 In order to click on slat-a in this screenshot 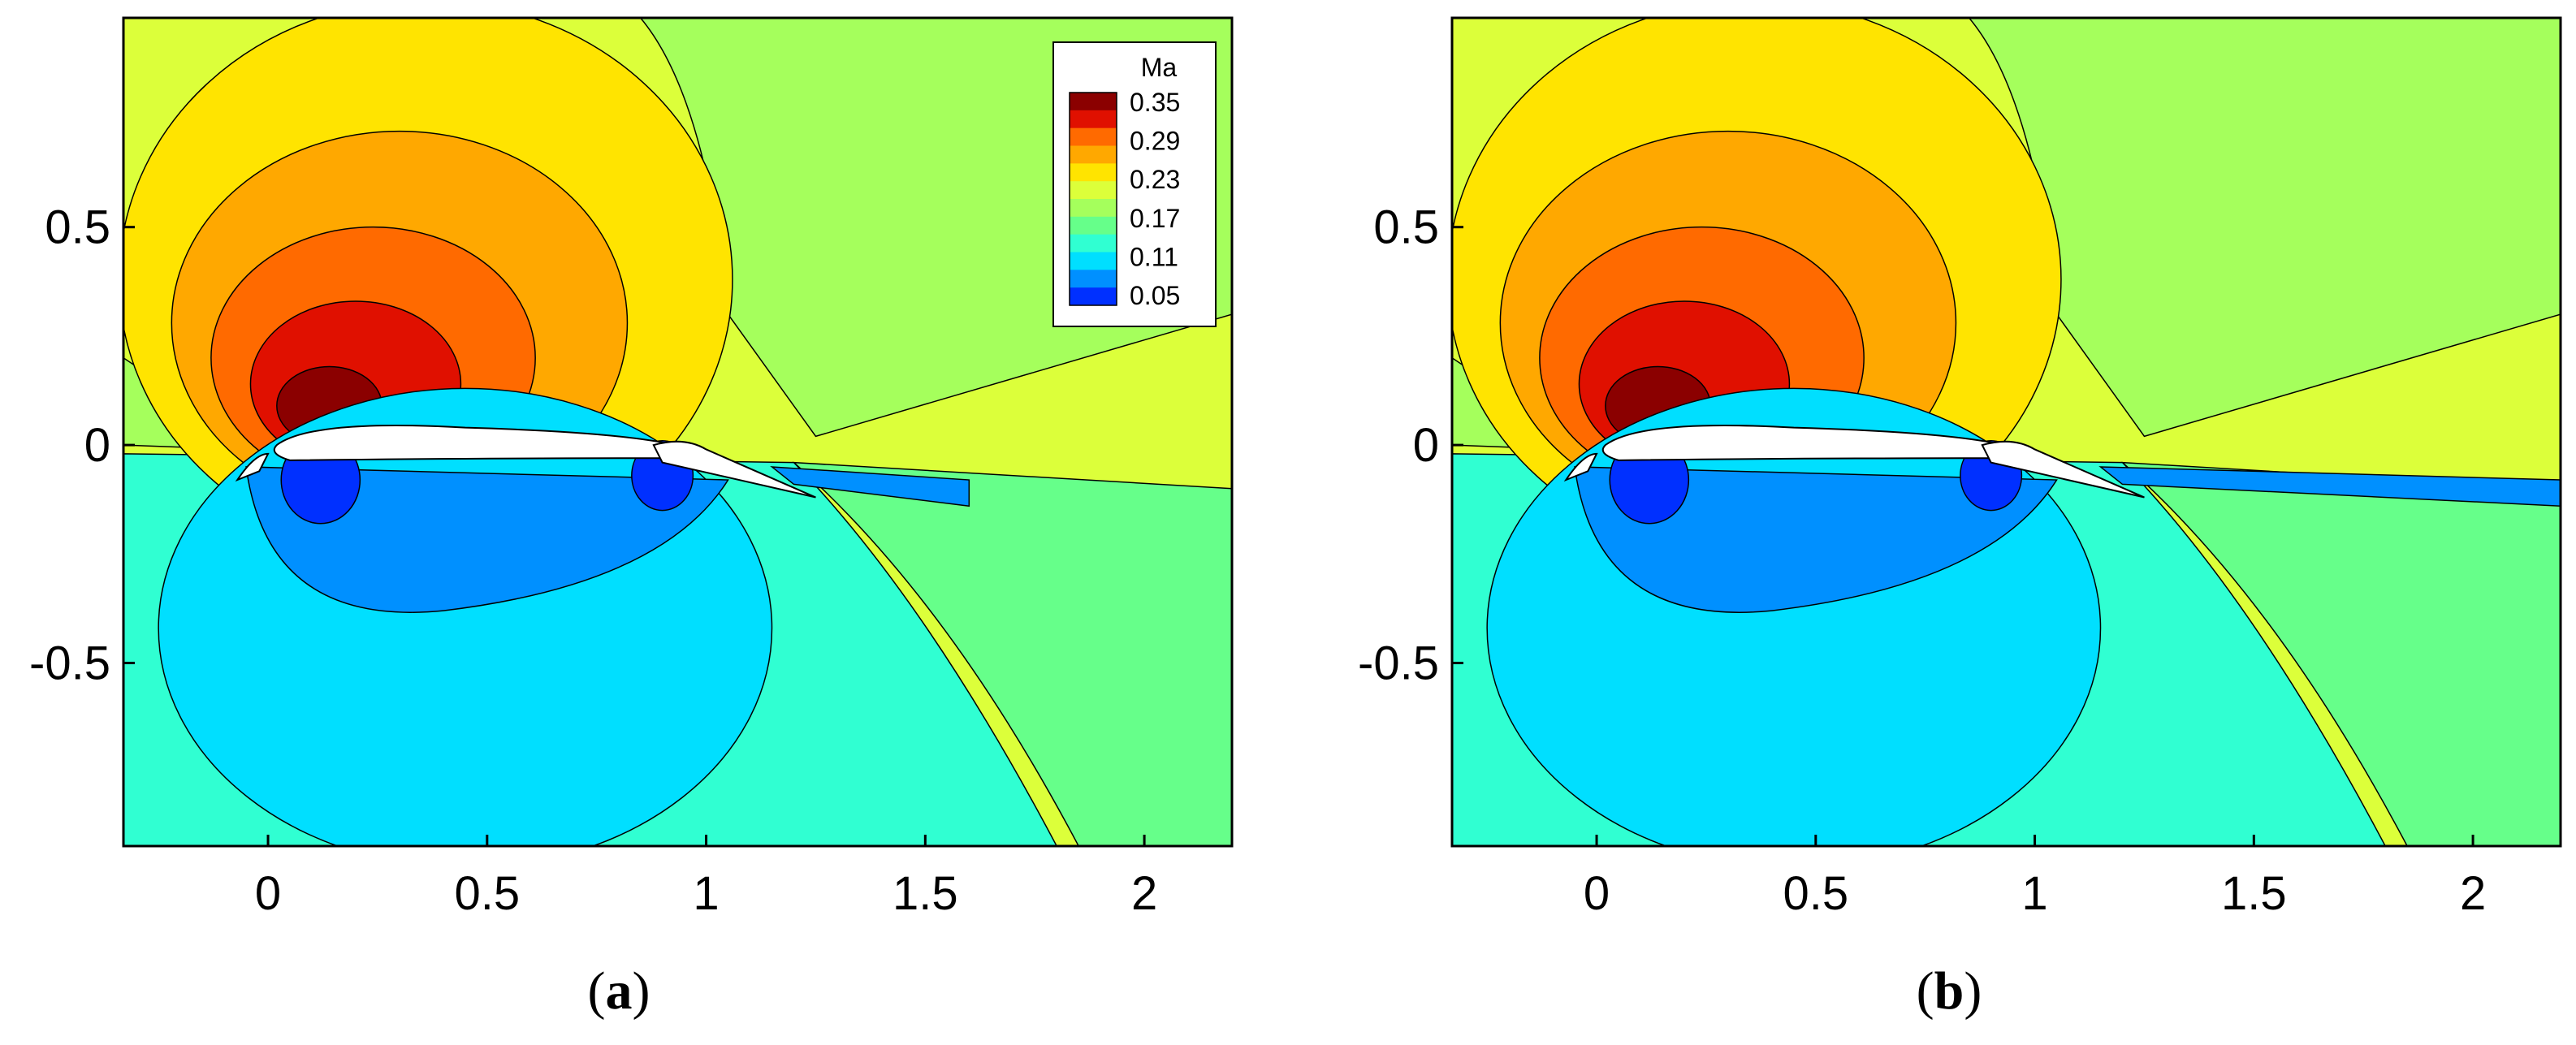, I will do `click(253, 467)`.